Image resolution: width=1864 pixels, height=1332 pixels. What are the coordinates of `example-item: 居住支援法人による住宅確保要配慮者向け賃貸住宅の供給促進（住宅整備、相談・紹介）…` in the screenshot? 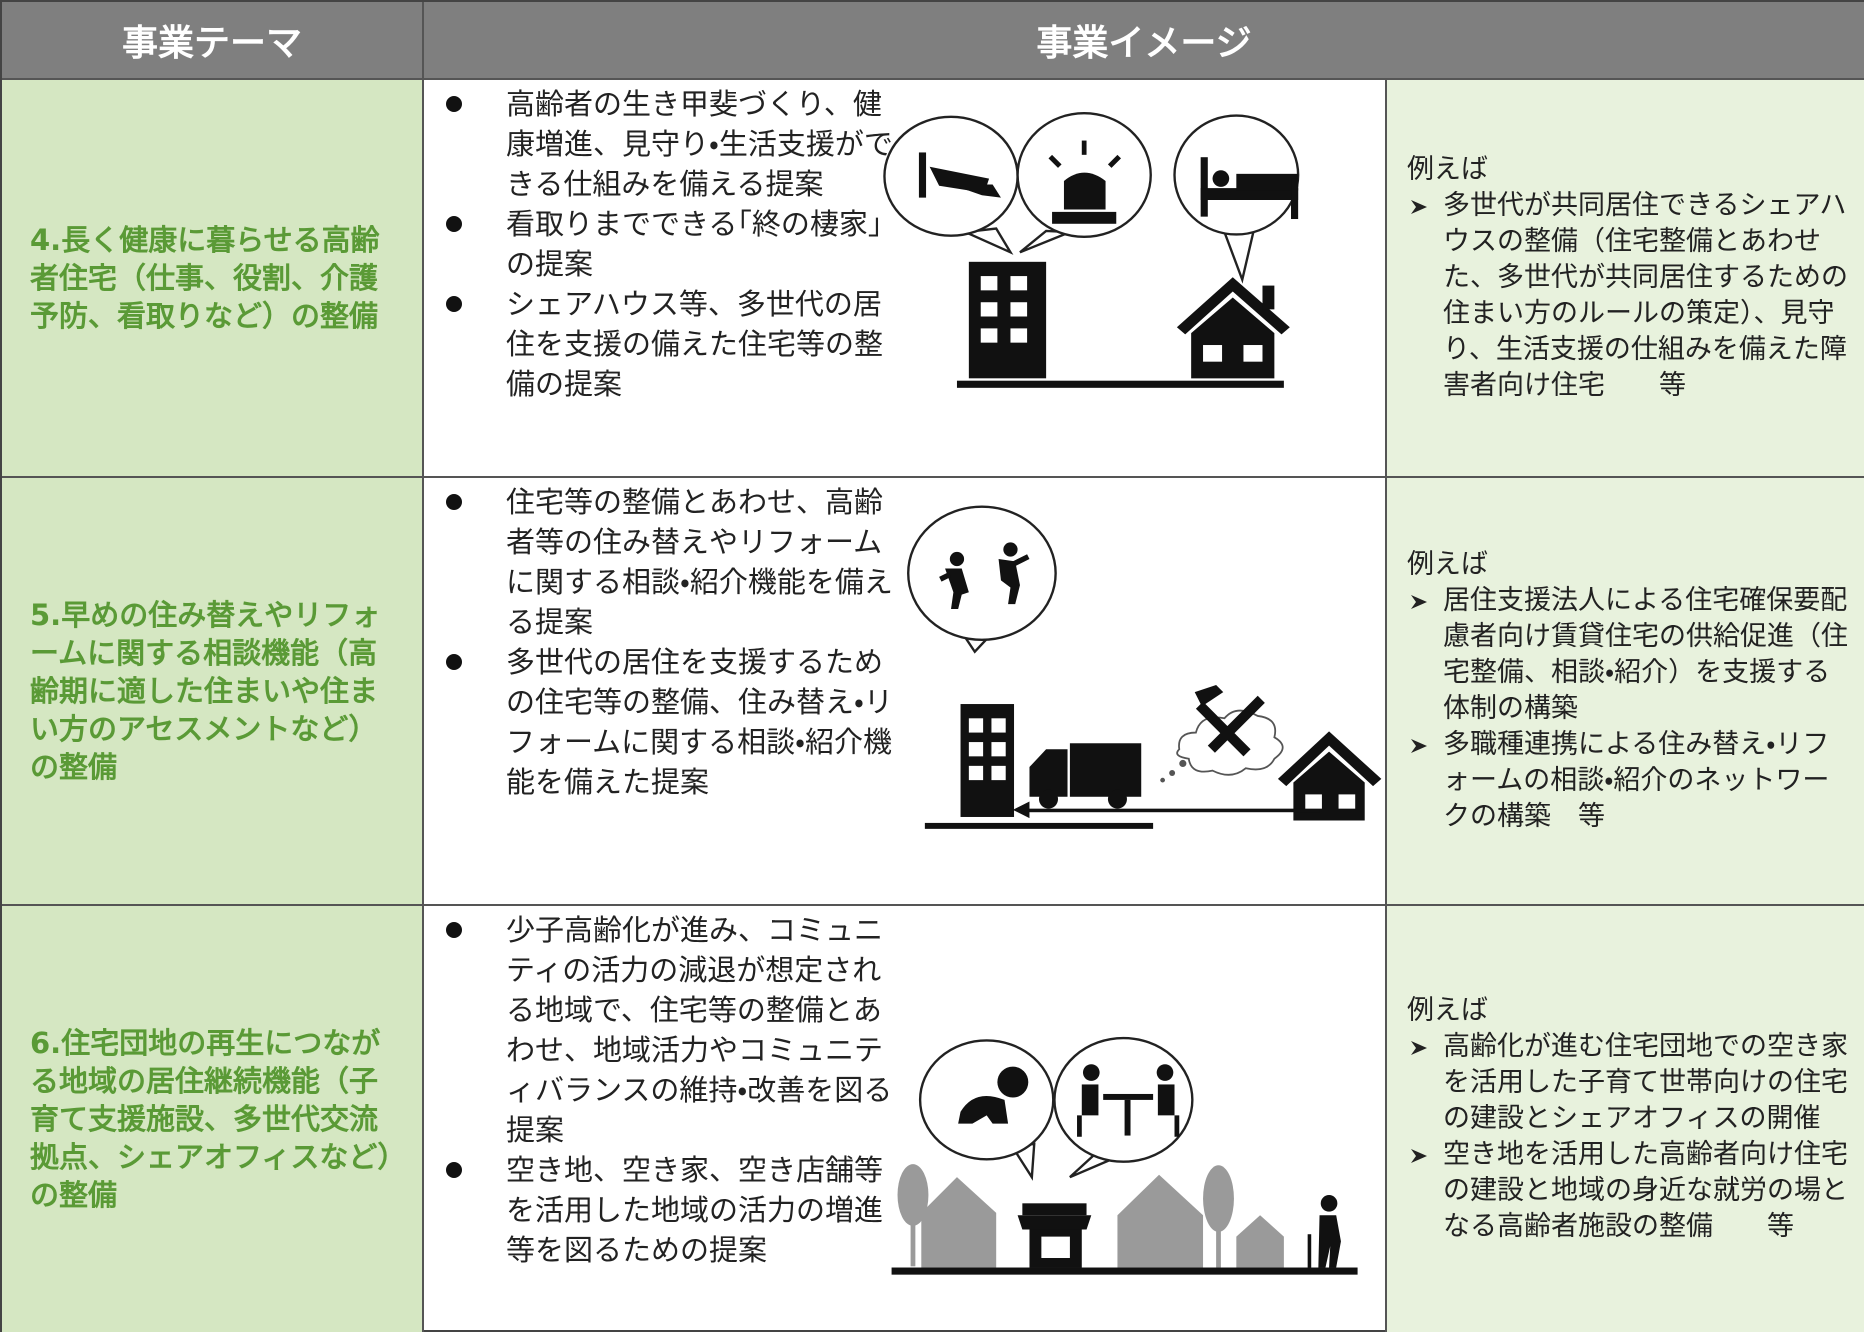 It's located at (1630, 655).